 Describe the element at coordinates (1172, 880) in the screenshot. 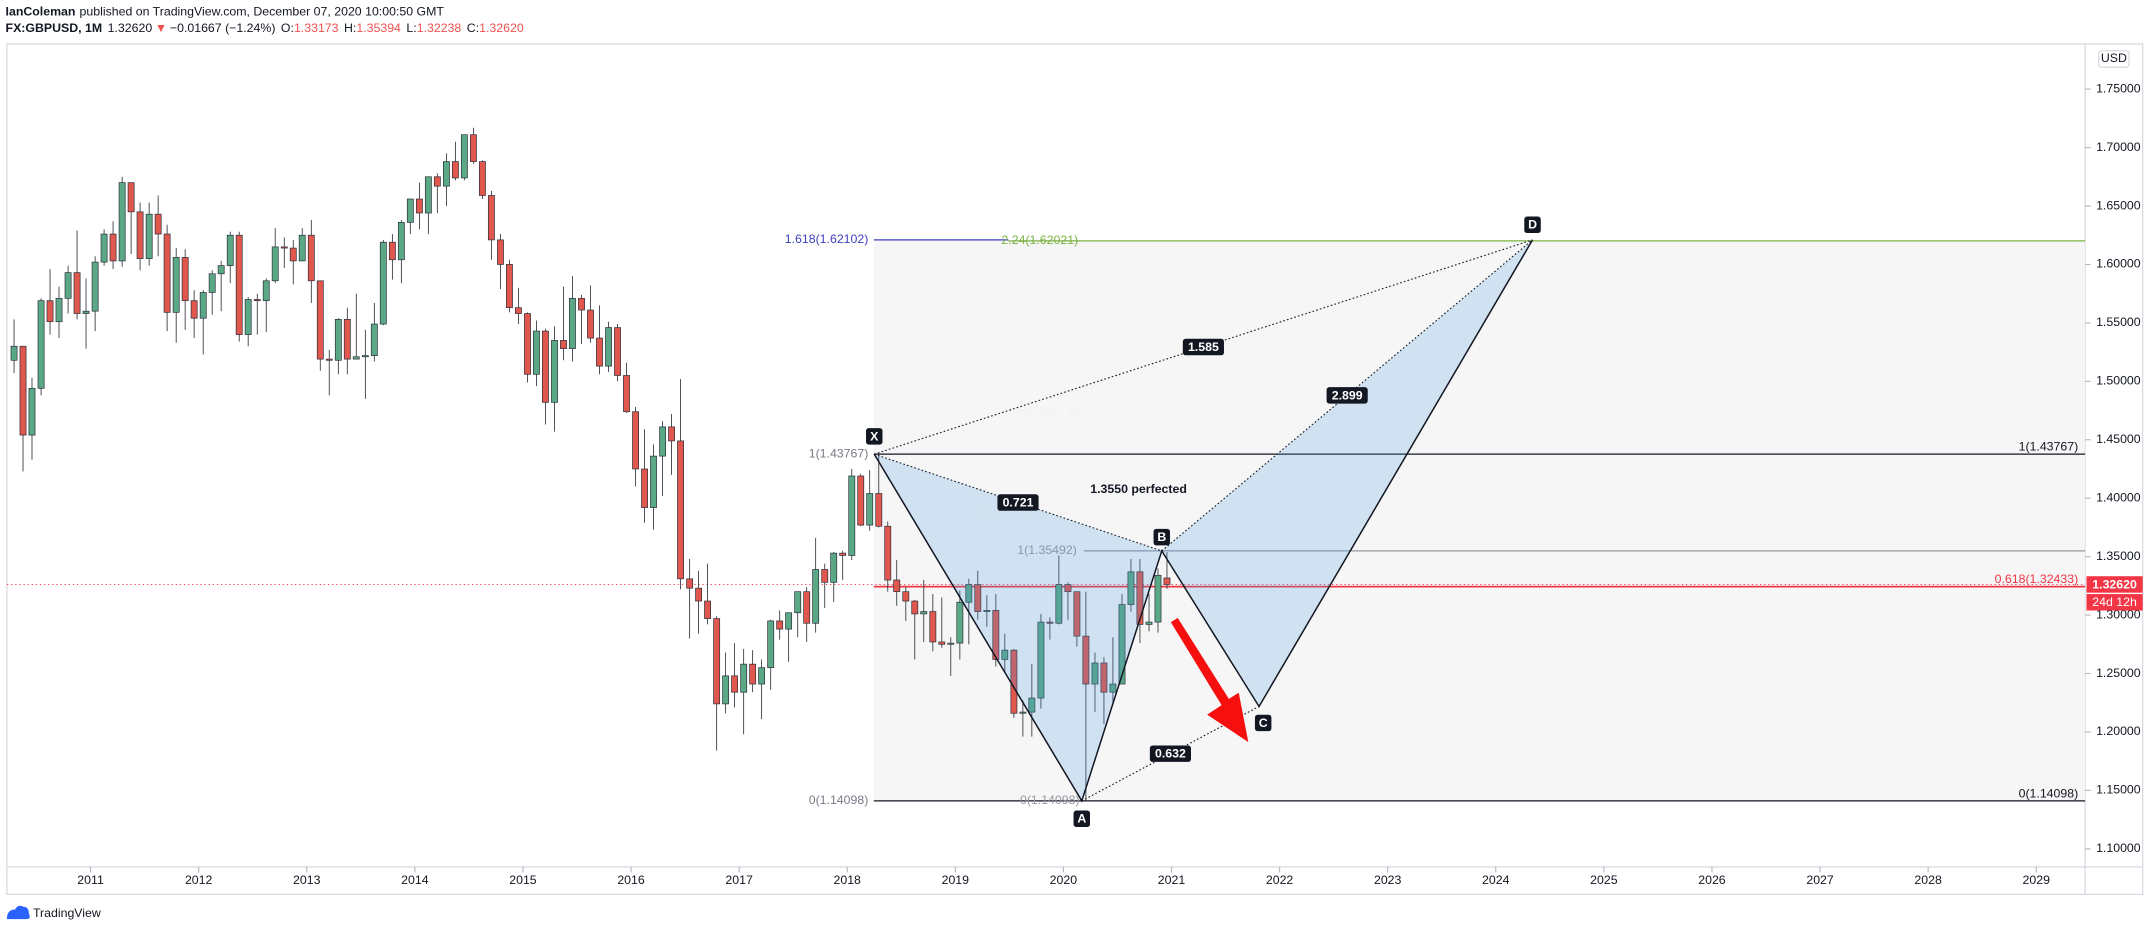

I see `x-tick-label: 2021` at that location.